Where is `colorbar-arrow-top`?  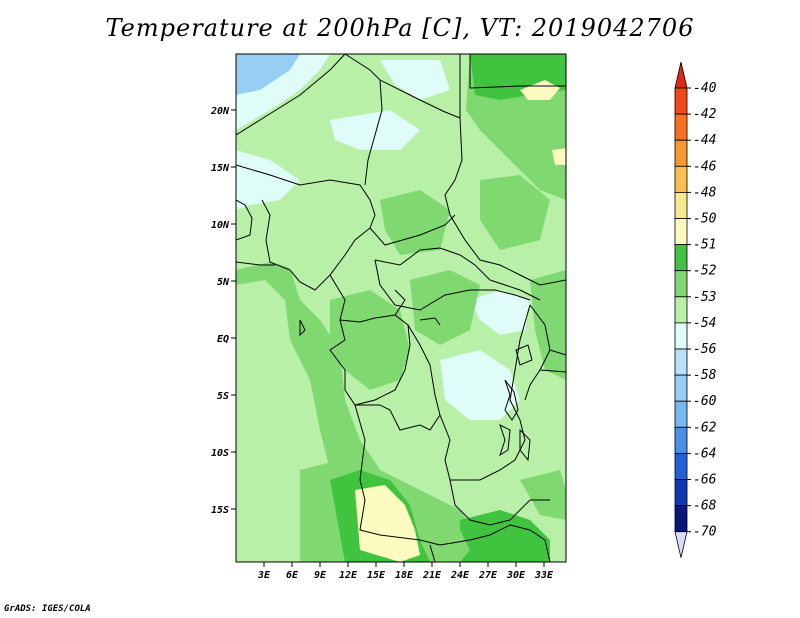 colorbar-arrow-top is located at coordinates (681, 75).